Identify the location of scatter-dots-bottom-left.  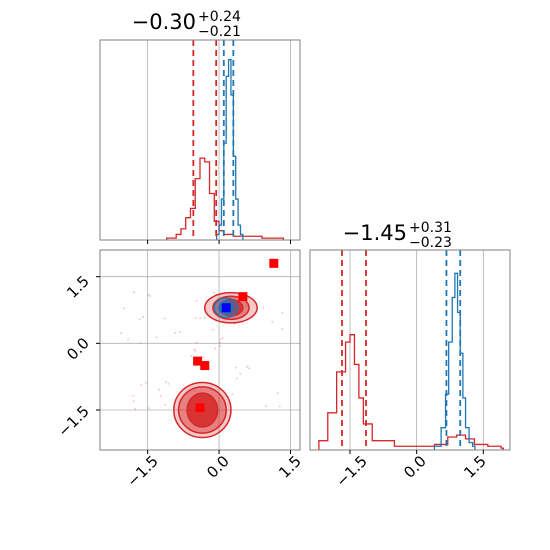
(202, 350).